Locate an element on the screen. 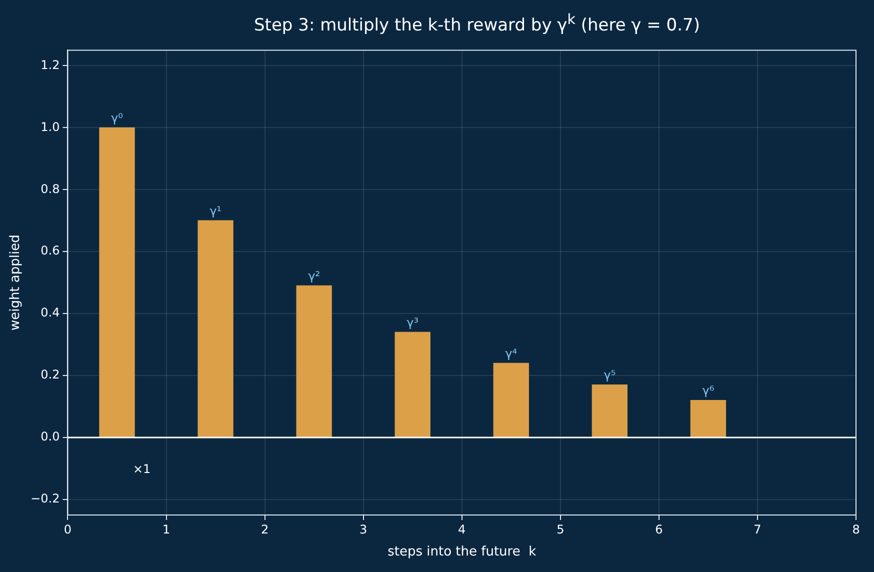 Image resolution: width=874 pixels, height=572 pixels. x-tick-label: 0 is located at coordinates (68, 529).